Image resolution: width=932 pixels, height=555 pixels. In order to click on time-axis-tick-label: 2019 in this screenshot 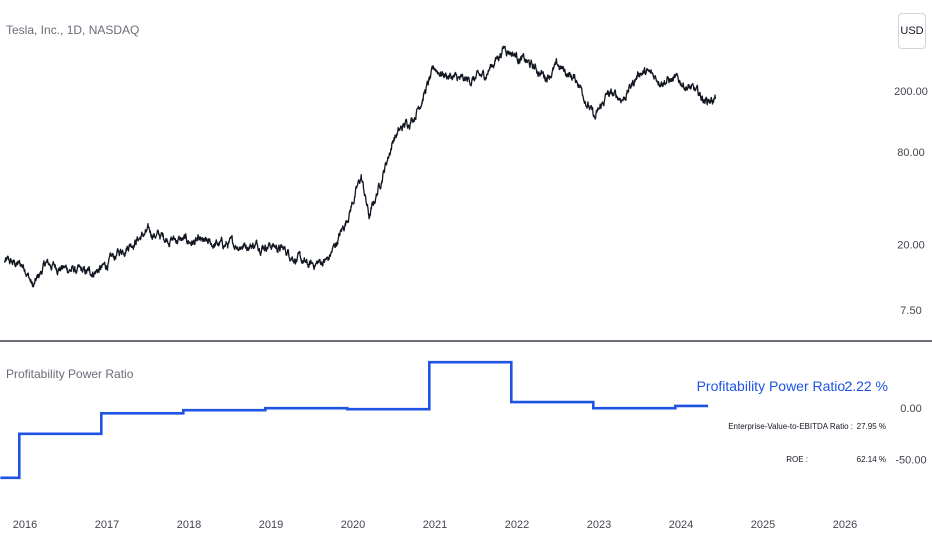, I will do `click(271, 525)`.